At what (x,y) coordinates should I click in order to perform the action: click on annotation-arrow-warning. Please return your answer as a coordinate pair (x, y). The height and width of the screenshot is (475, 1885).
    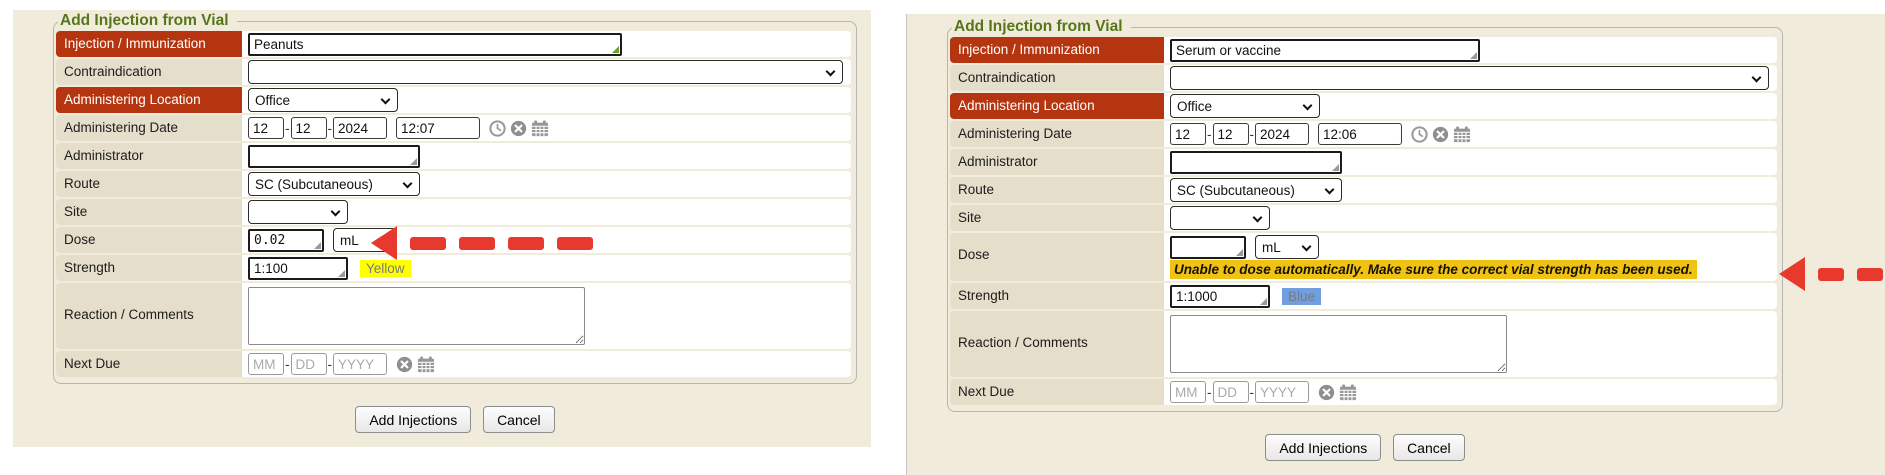
    Looking at the image, I should click on (1831, 274).